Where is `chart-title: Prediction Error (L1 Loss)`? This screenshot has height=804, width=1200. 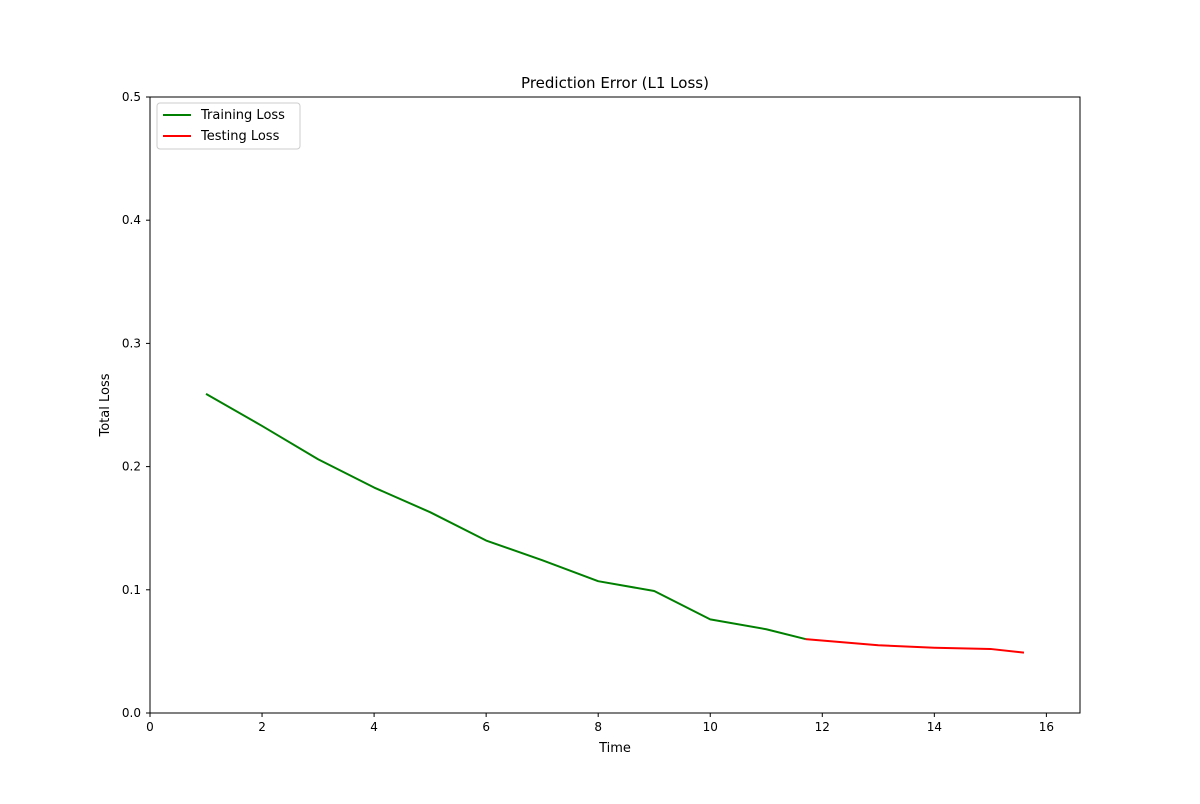
chart-title: Prediction Error (L1 Loss) is located at coordinates (615, 83).